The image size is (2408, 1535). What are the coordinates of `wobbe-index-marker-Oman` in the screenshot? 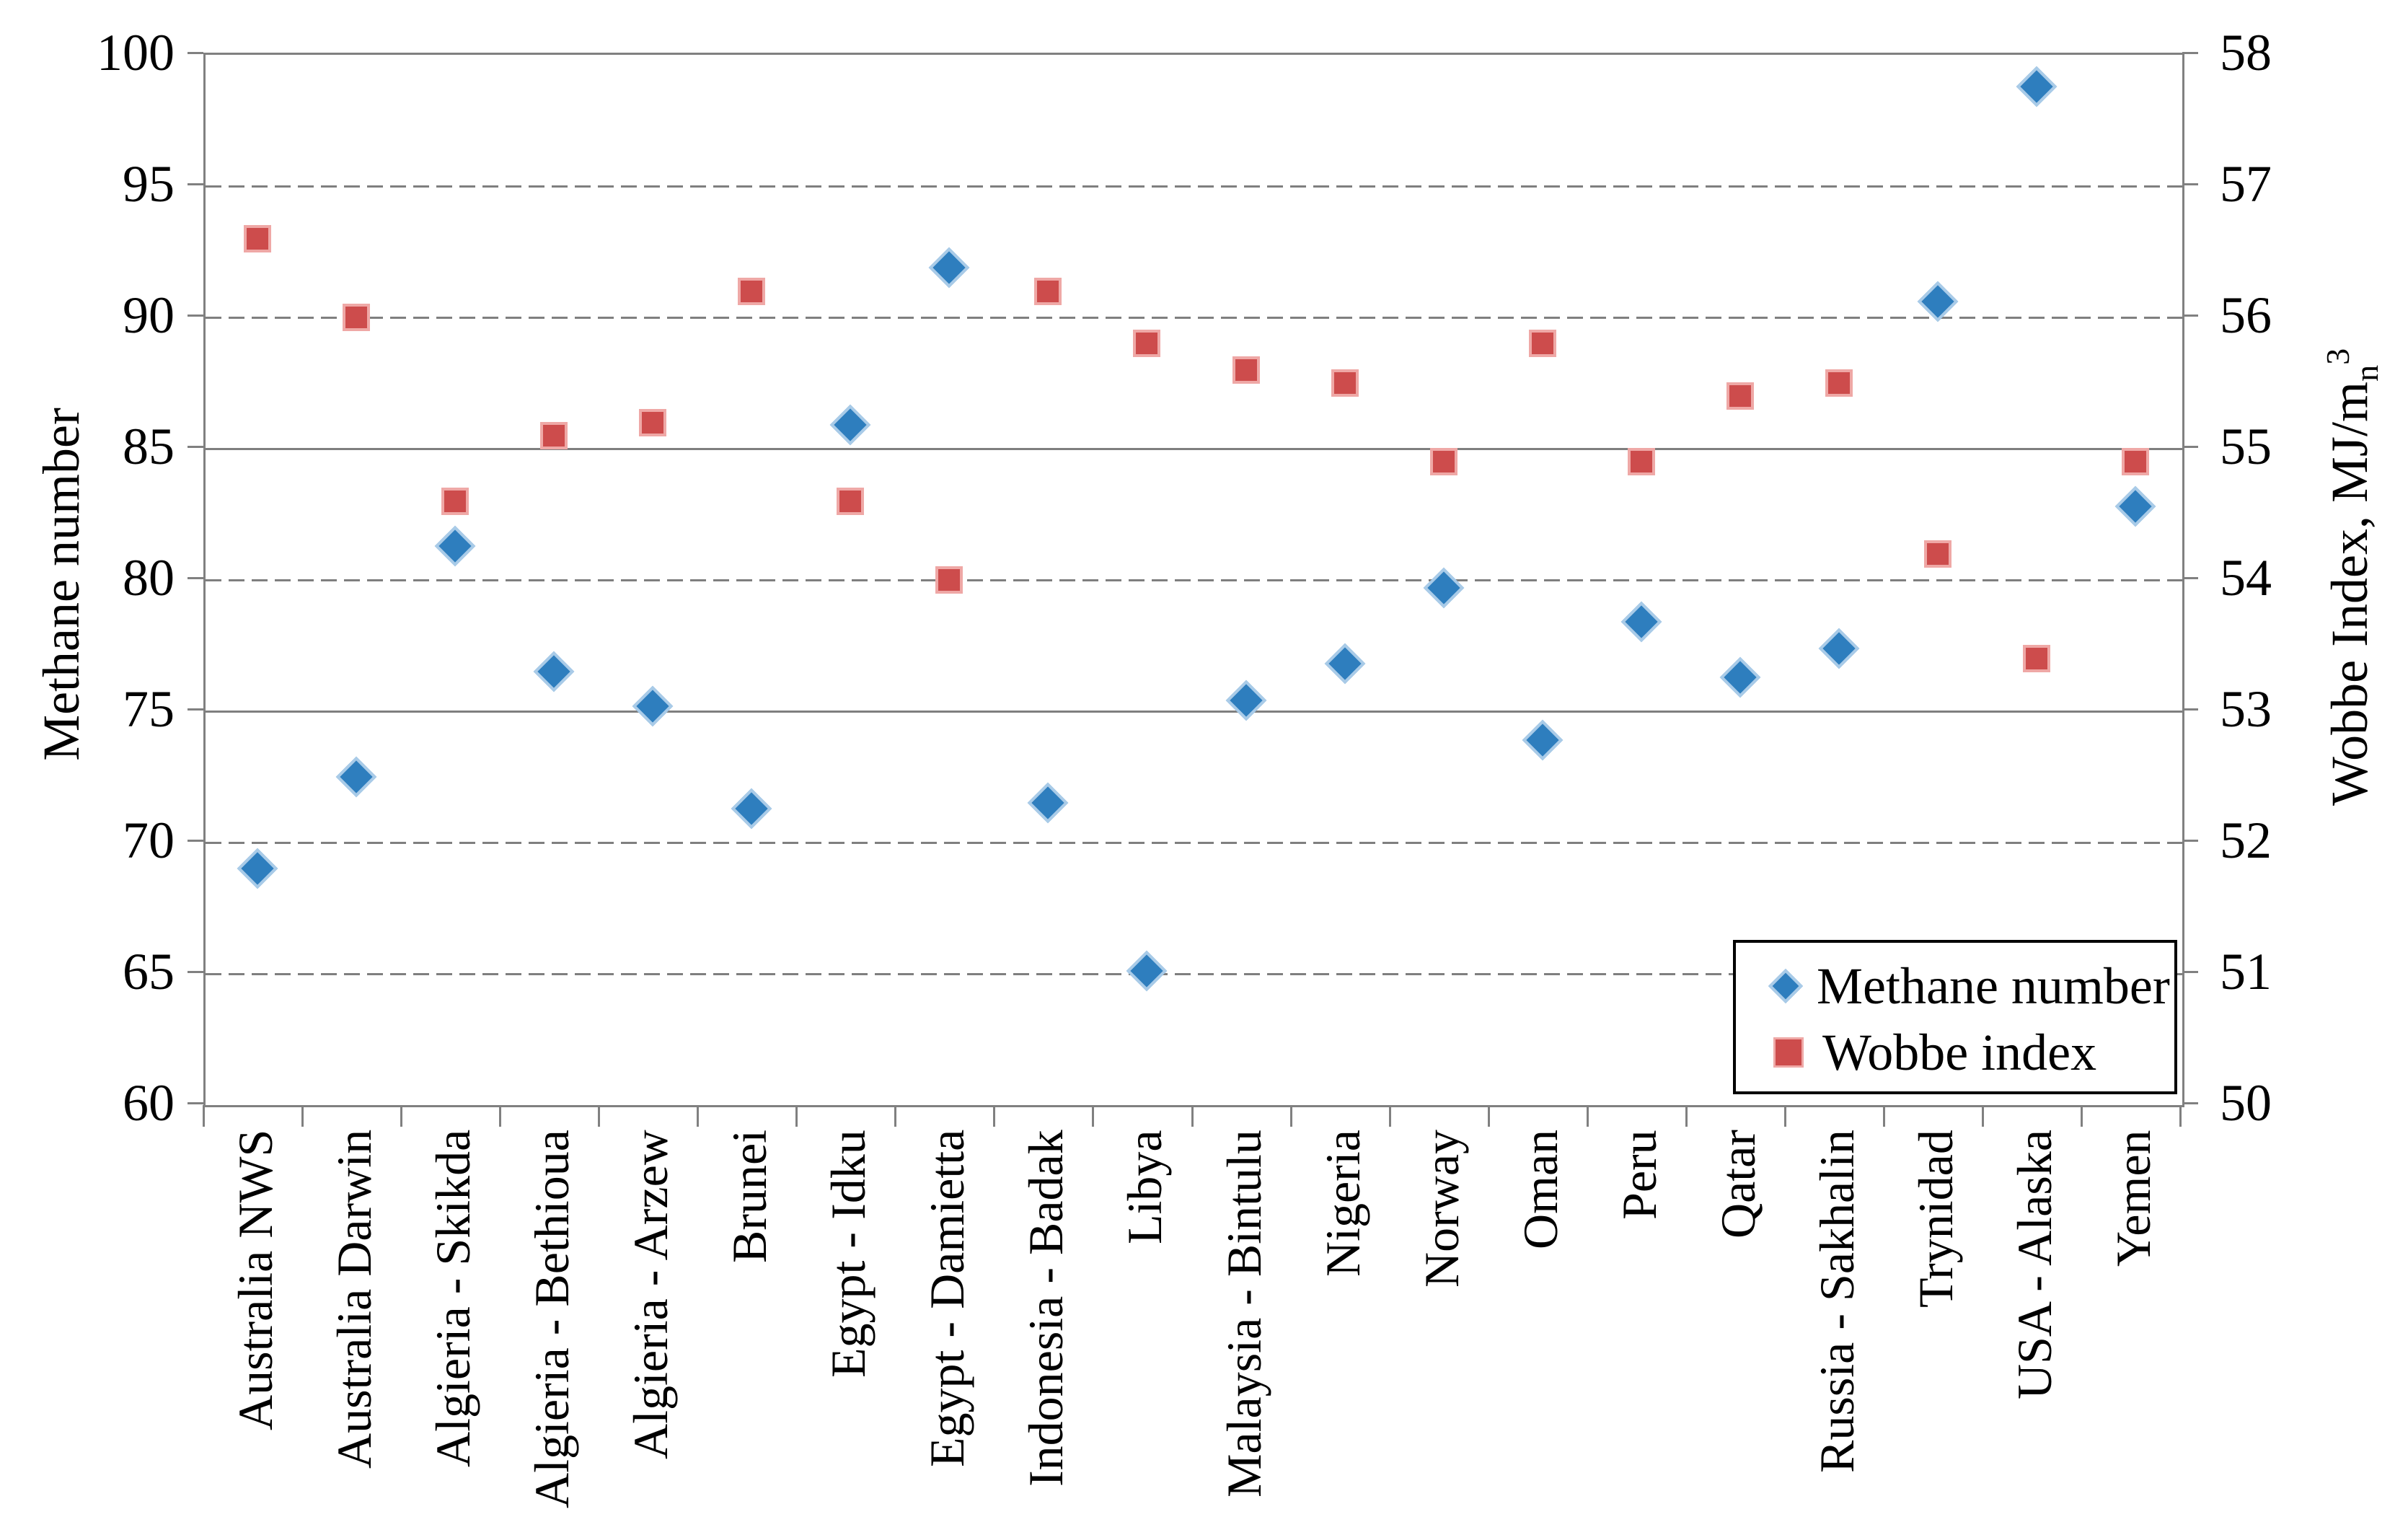 It's located at (1542, 344).